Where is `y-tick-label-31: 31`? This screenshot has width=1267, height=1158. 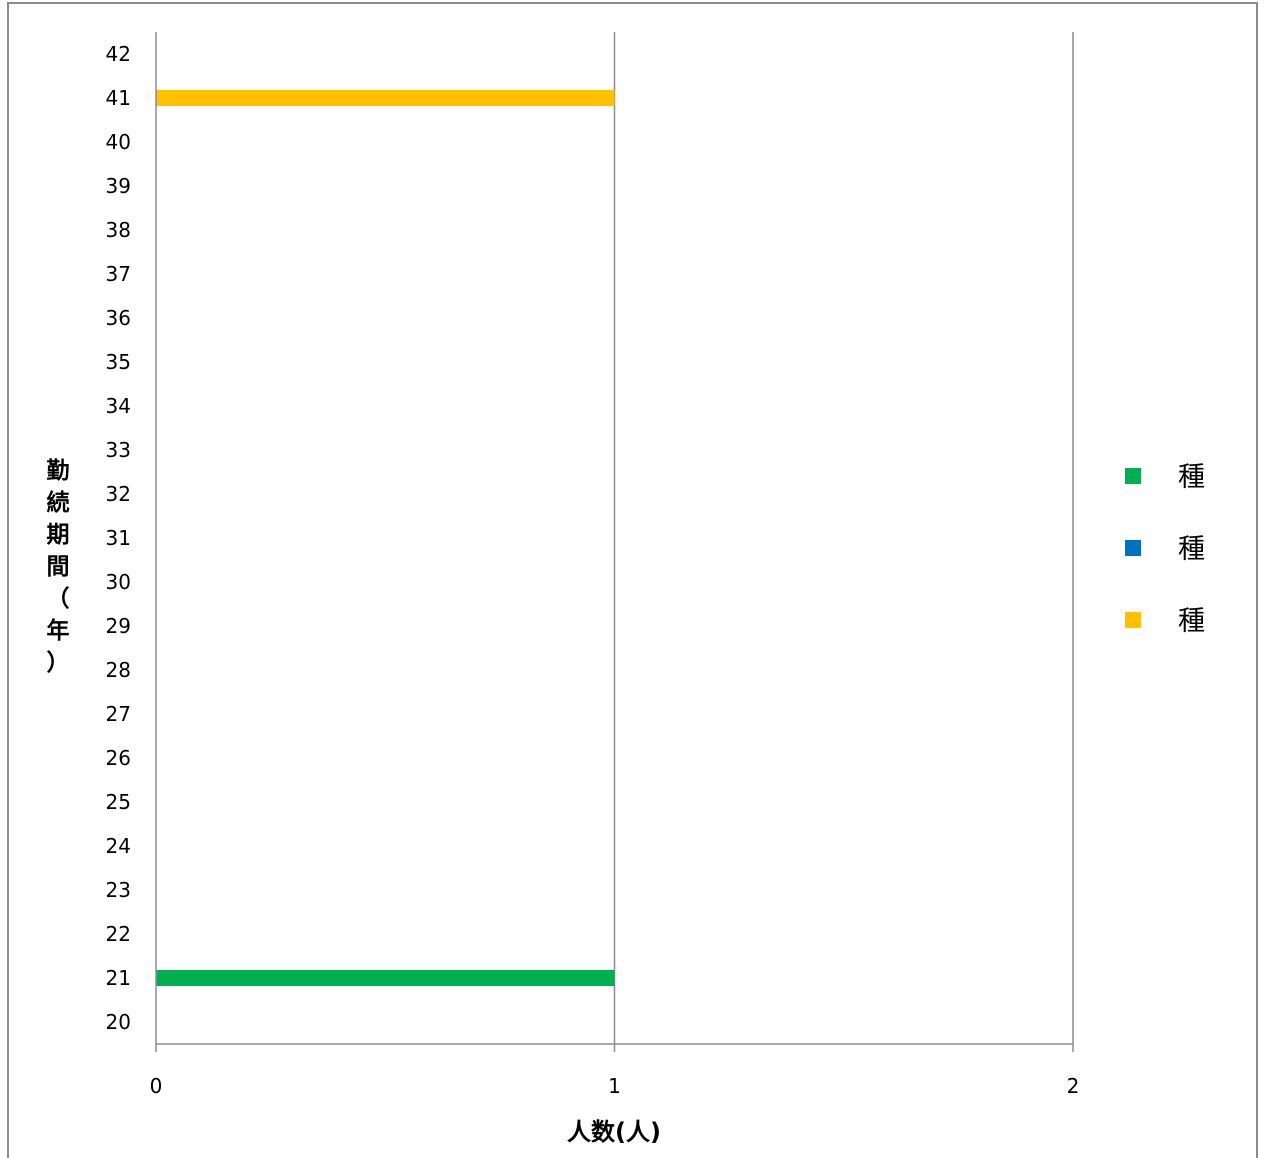
y-tick-label-31: 31 is located at coordinates (118, 538).